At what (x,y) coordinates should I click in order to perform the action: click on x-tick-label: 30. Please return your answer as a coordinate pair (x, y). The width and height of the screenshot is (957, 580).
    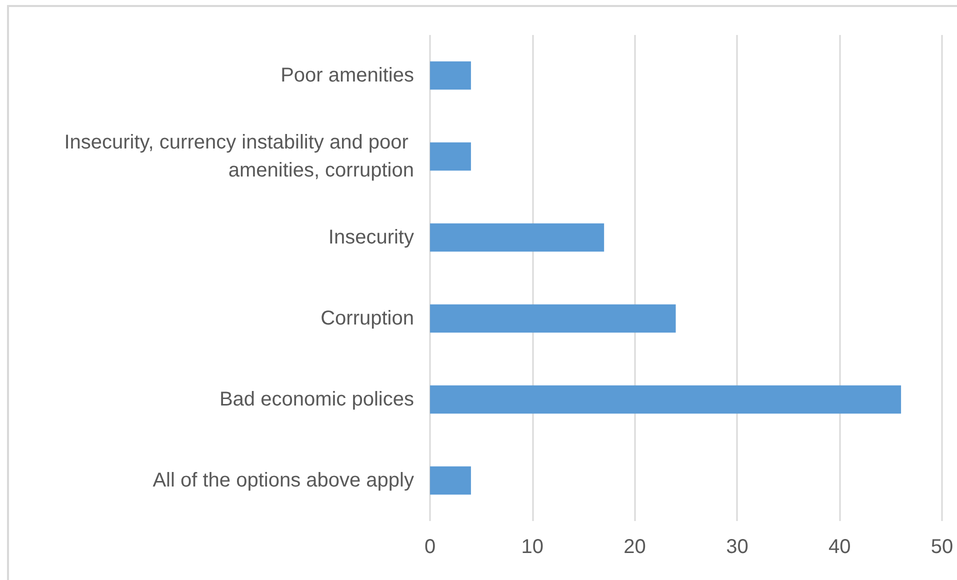
    Looking at the image, I should click on (737, 547).